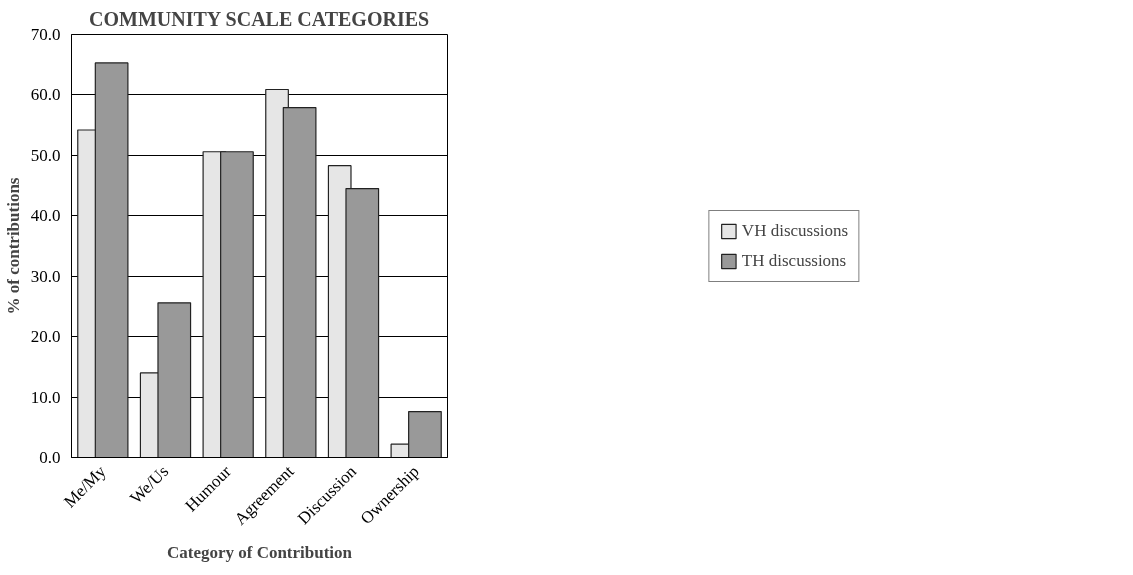  Describe the element at coordinates (45, 34) in the screenshot. I see `y-tick-label: 70.0` at that location.